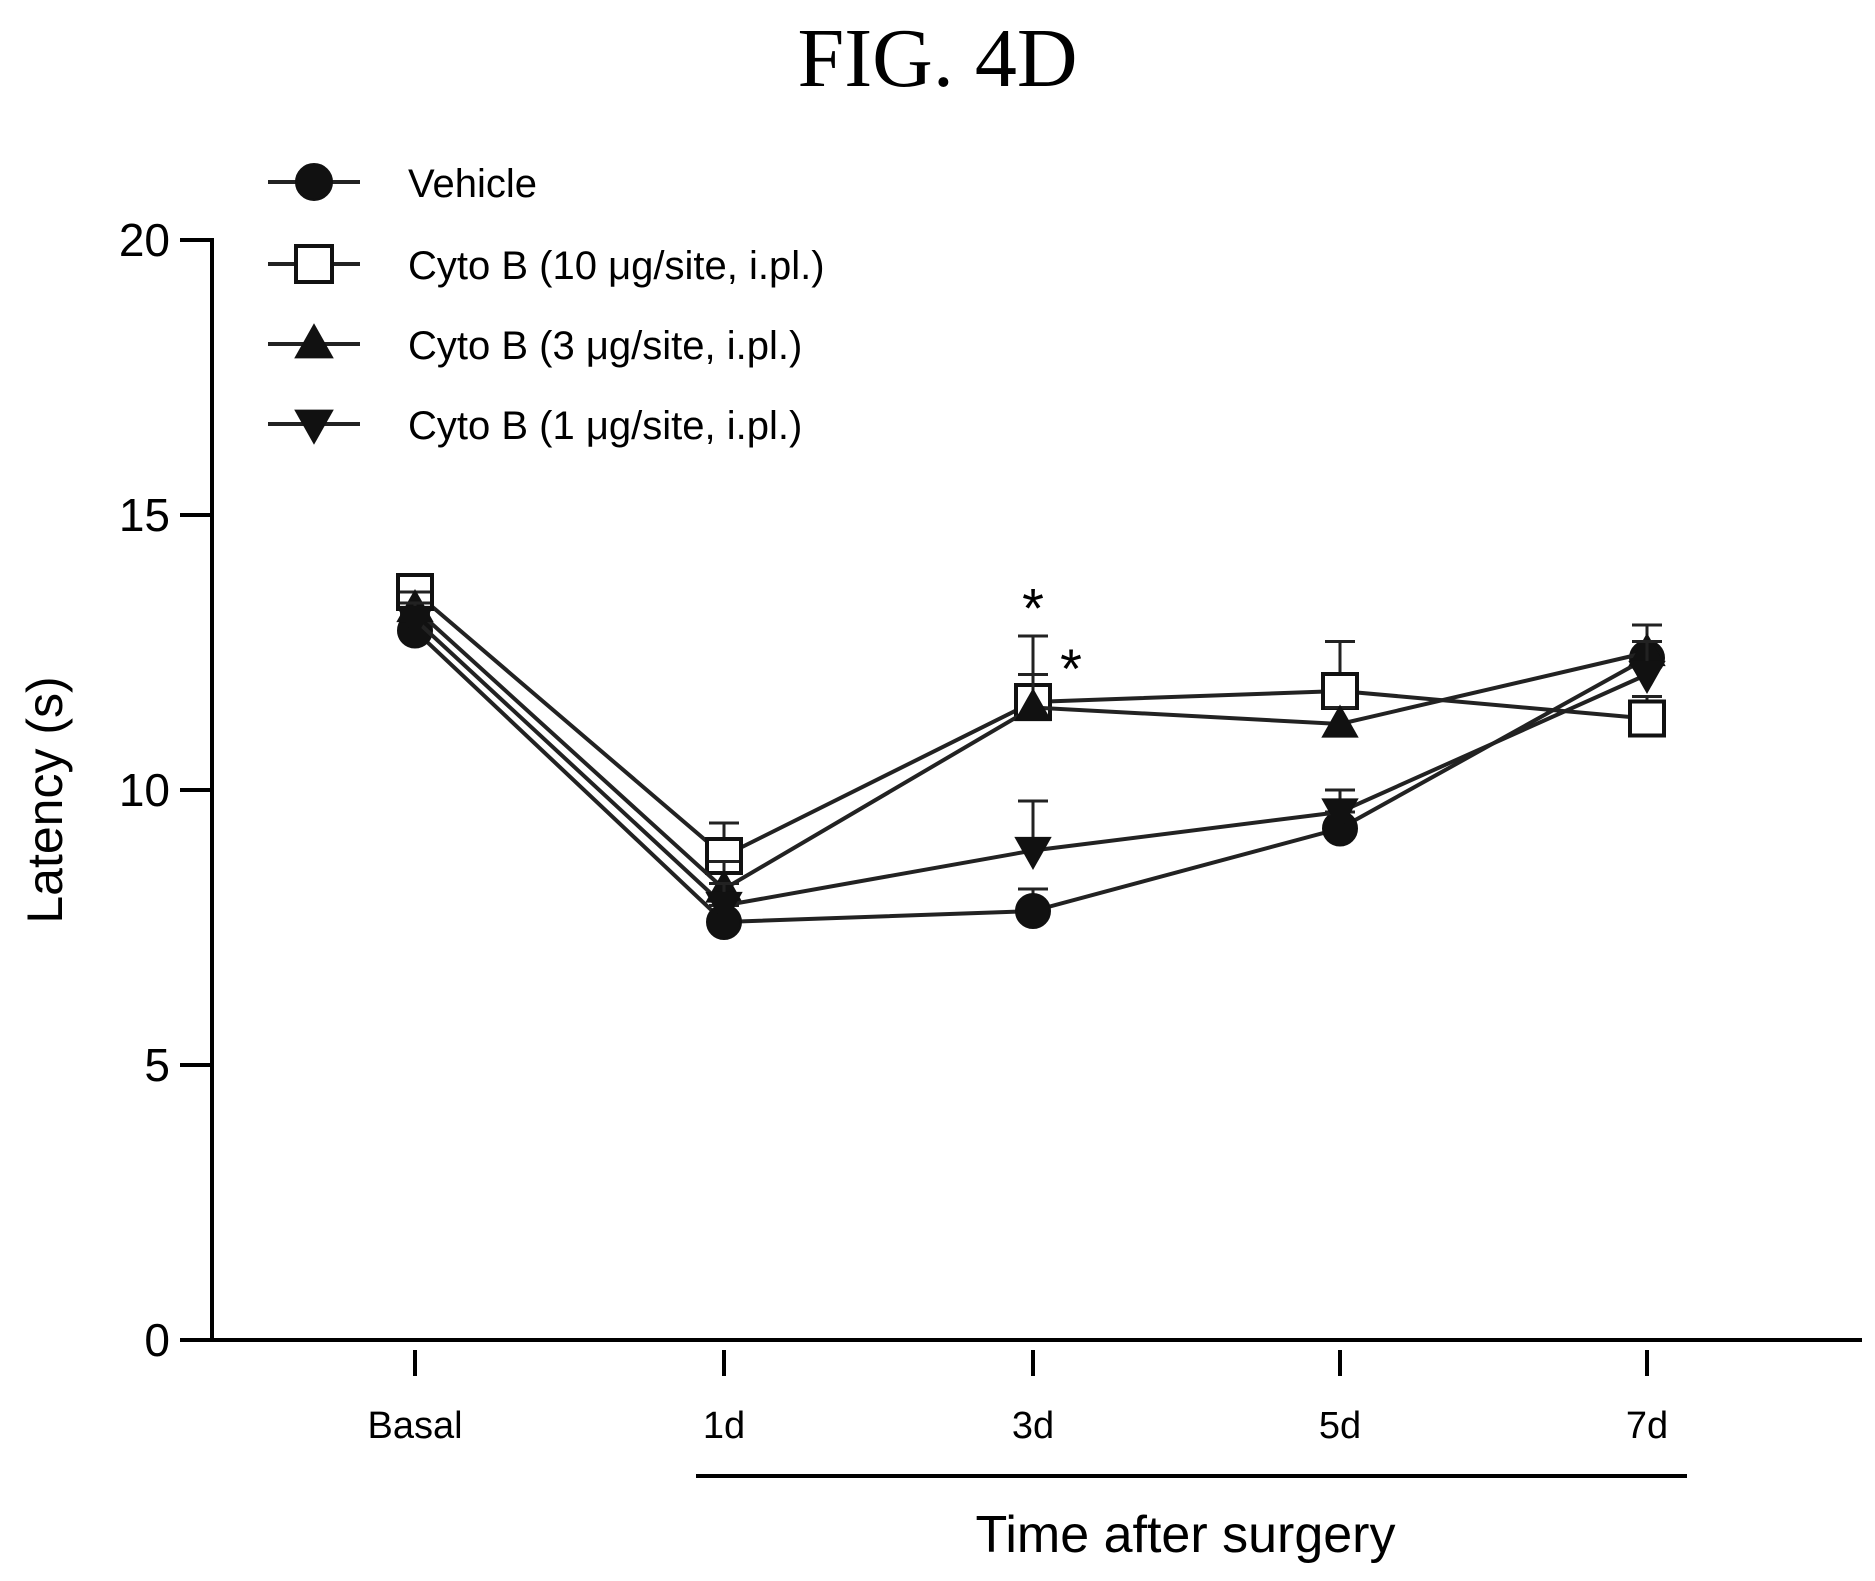 Image resolution: width=1875 pixels, height=1581 pixels. What do you see at coordinates (157, 1340) in the screenshot?
I see `y-tick-label: 0` at bounding box center [157, 1340].